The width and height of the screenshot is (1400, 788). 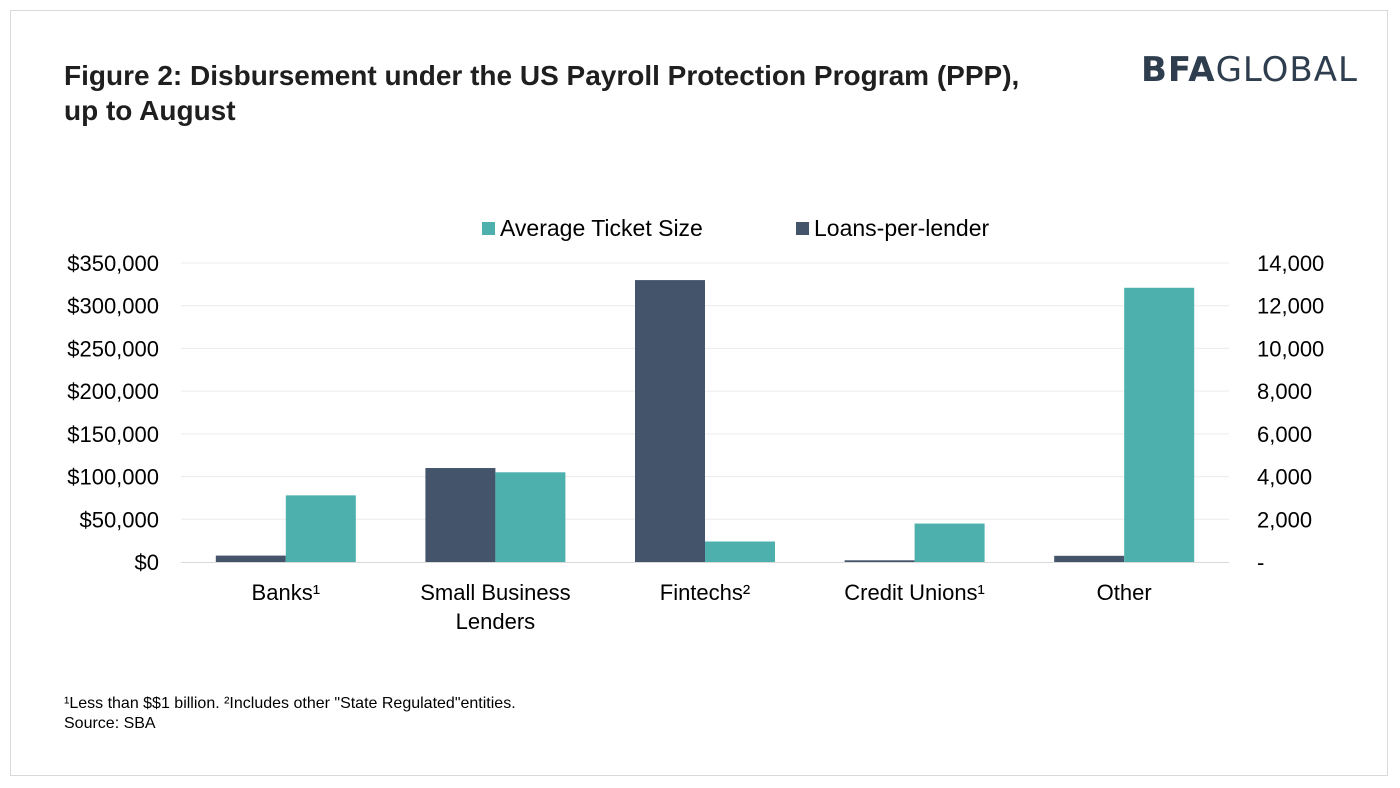 I want to click on y-left-tick-label: $50,000, so click(x=119, y=519).